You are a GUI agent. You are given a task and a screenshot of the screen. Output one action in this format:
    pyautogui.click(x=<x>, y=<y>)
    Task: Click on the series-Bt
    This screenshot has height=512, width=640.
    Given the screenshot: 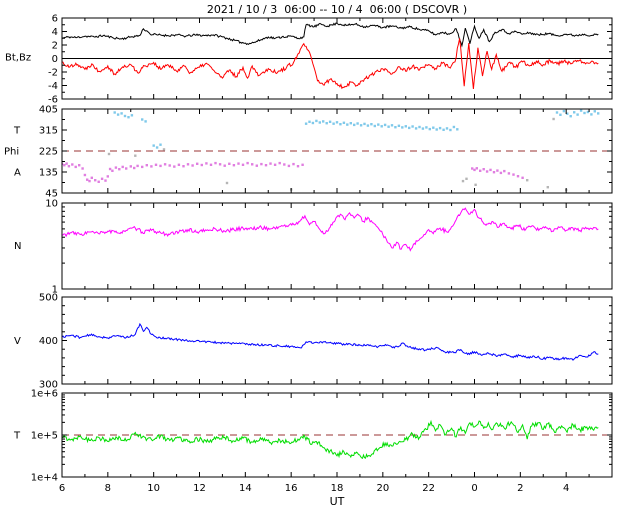 What is the action you would take?
    pyautogui.click(x=330, y=35)
    